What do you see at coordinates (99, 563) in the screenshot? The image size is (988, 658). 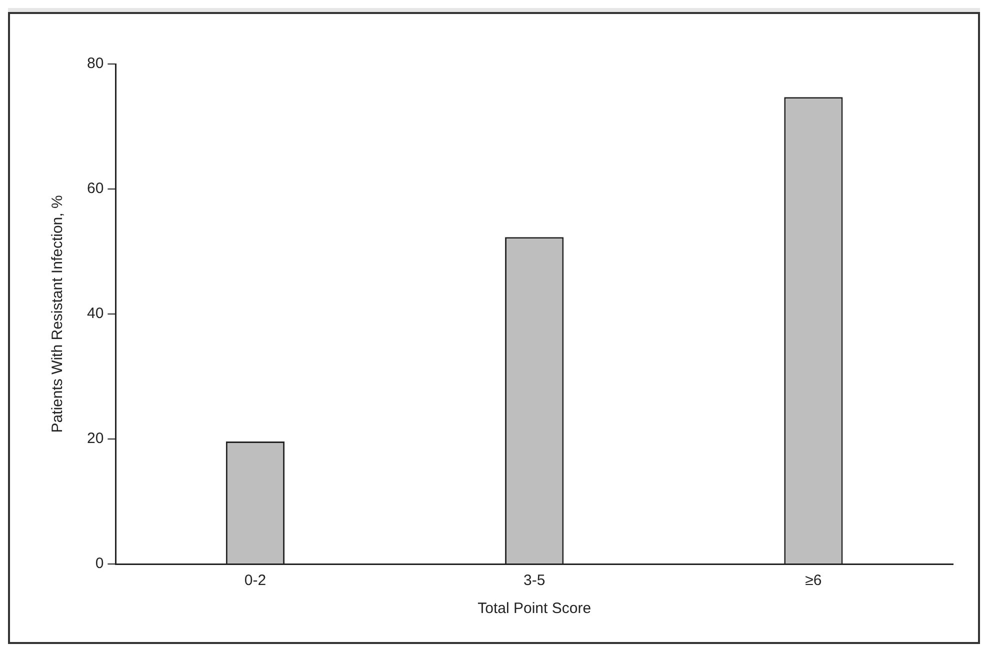 I see `y-tick-label: 0` at bounding box center [99, 563].